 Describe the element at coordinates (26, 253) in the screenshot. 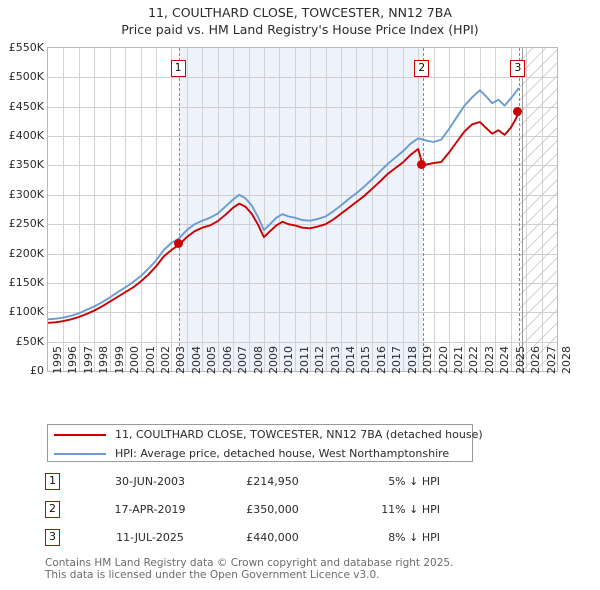

I see `y-axis-tick-label: £200K` at that location.